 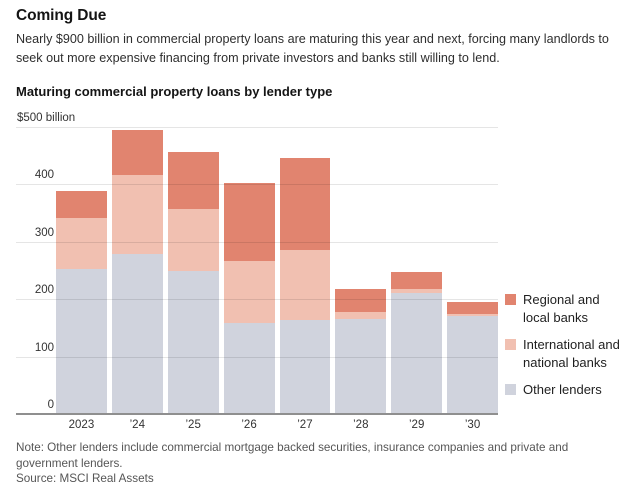 What do you see at coordinates (85, 478) in the screenshot?
I see `source-text: Source: MSCI Real Assets` at bounding box center [85, 478].